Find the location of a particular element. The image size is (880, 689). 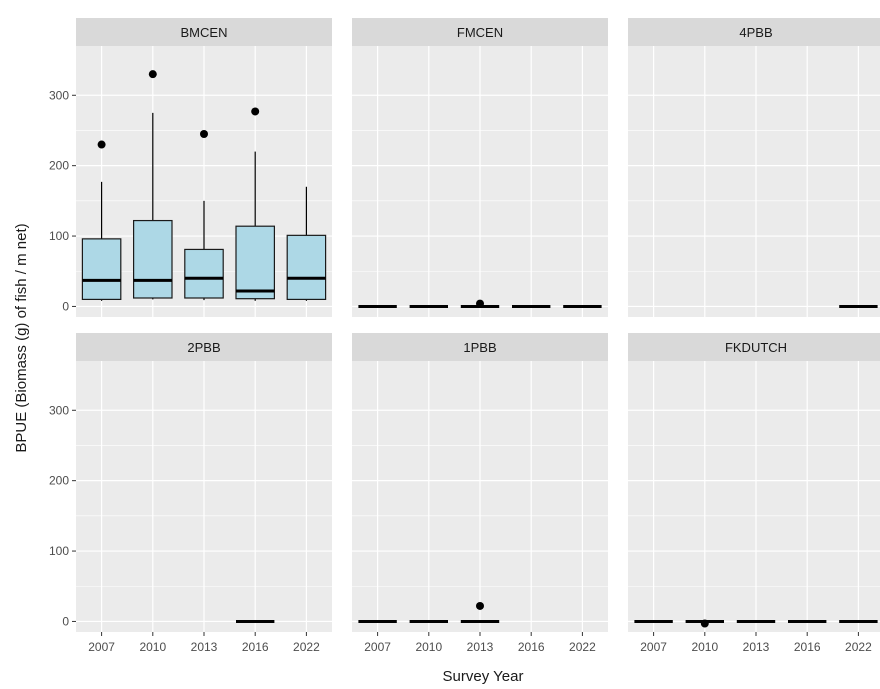

facet-panel-1pbb: 1PBB 2007 2010 2013 2016 2022 is located at coordinates (480, 493).